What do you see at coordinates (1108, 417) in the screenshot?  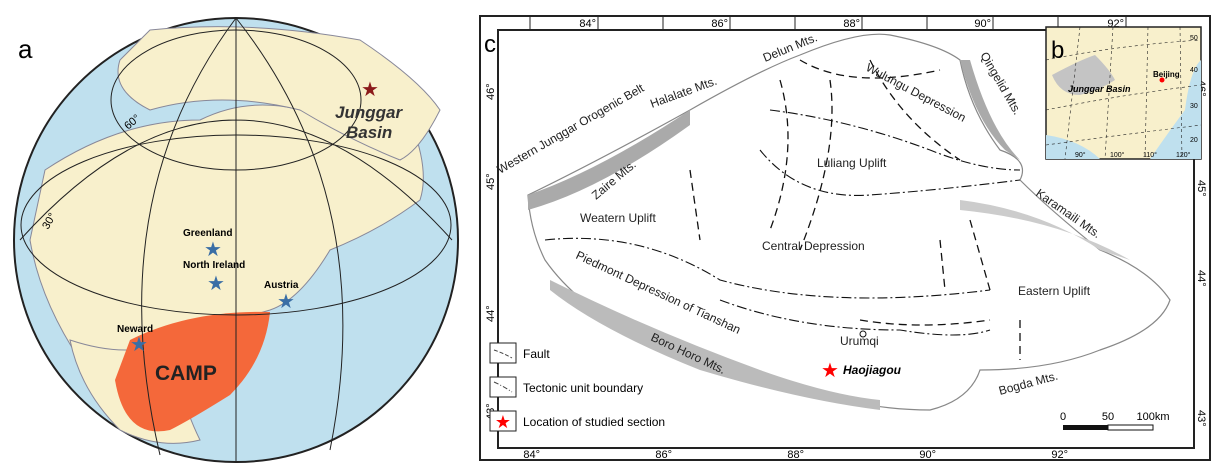 I see `scale-label: 50` at bounding box center [1108, 417].